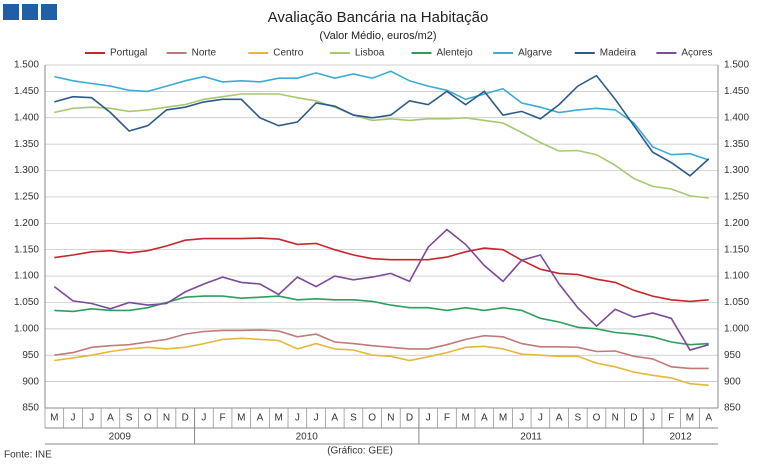 Image resolution: width=760 pixels, height=467 pixels. Describe the element at coordinates (360, 451) in the screenshot. I see `credit: (Gráfico: GEE)` at that location.